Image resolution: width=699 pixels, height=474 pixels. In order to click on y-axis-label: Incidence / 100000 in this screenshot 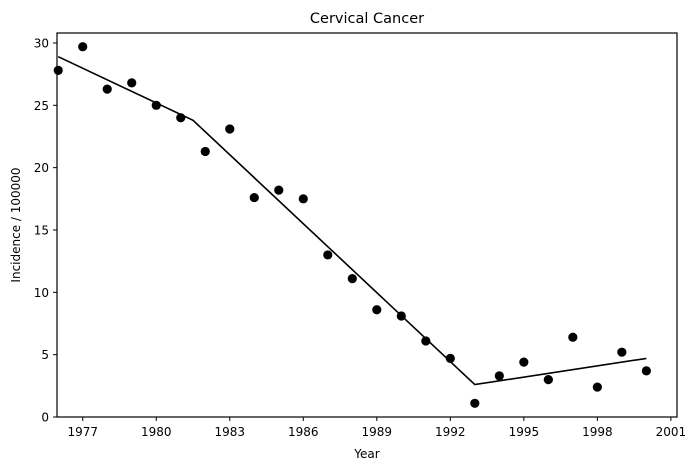, I will do `click(16, 224)`.